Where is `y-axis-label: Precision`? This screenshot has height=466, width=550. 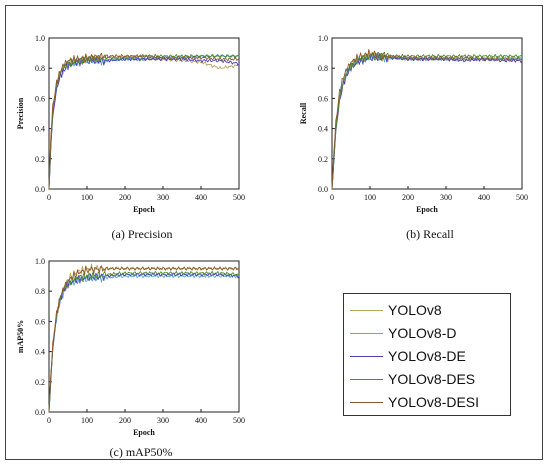
y-axis-label: Precision is located at coordinates (20, 113).